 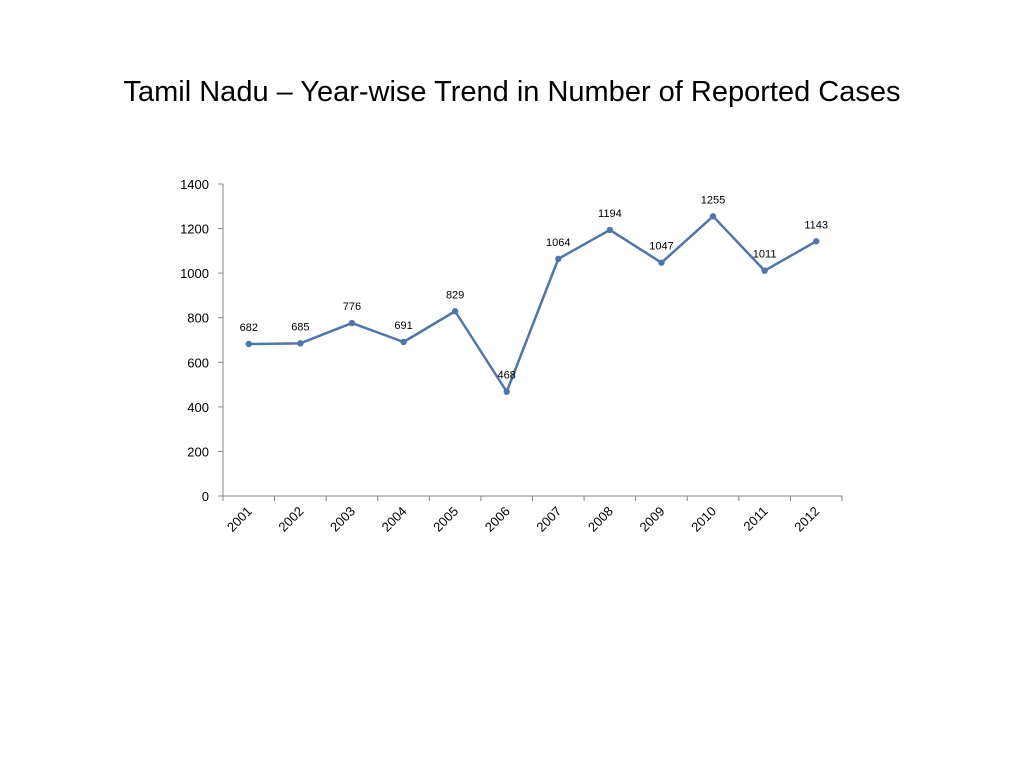 I want to click on data-label: 682, so click(x=249, y=328).